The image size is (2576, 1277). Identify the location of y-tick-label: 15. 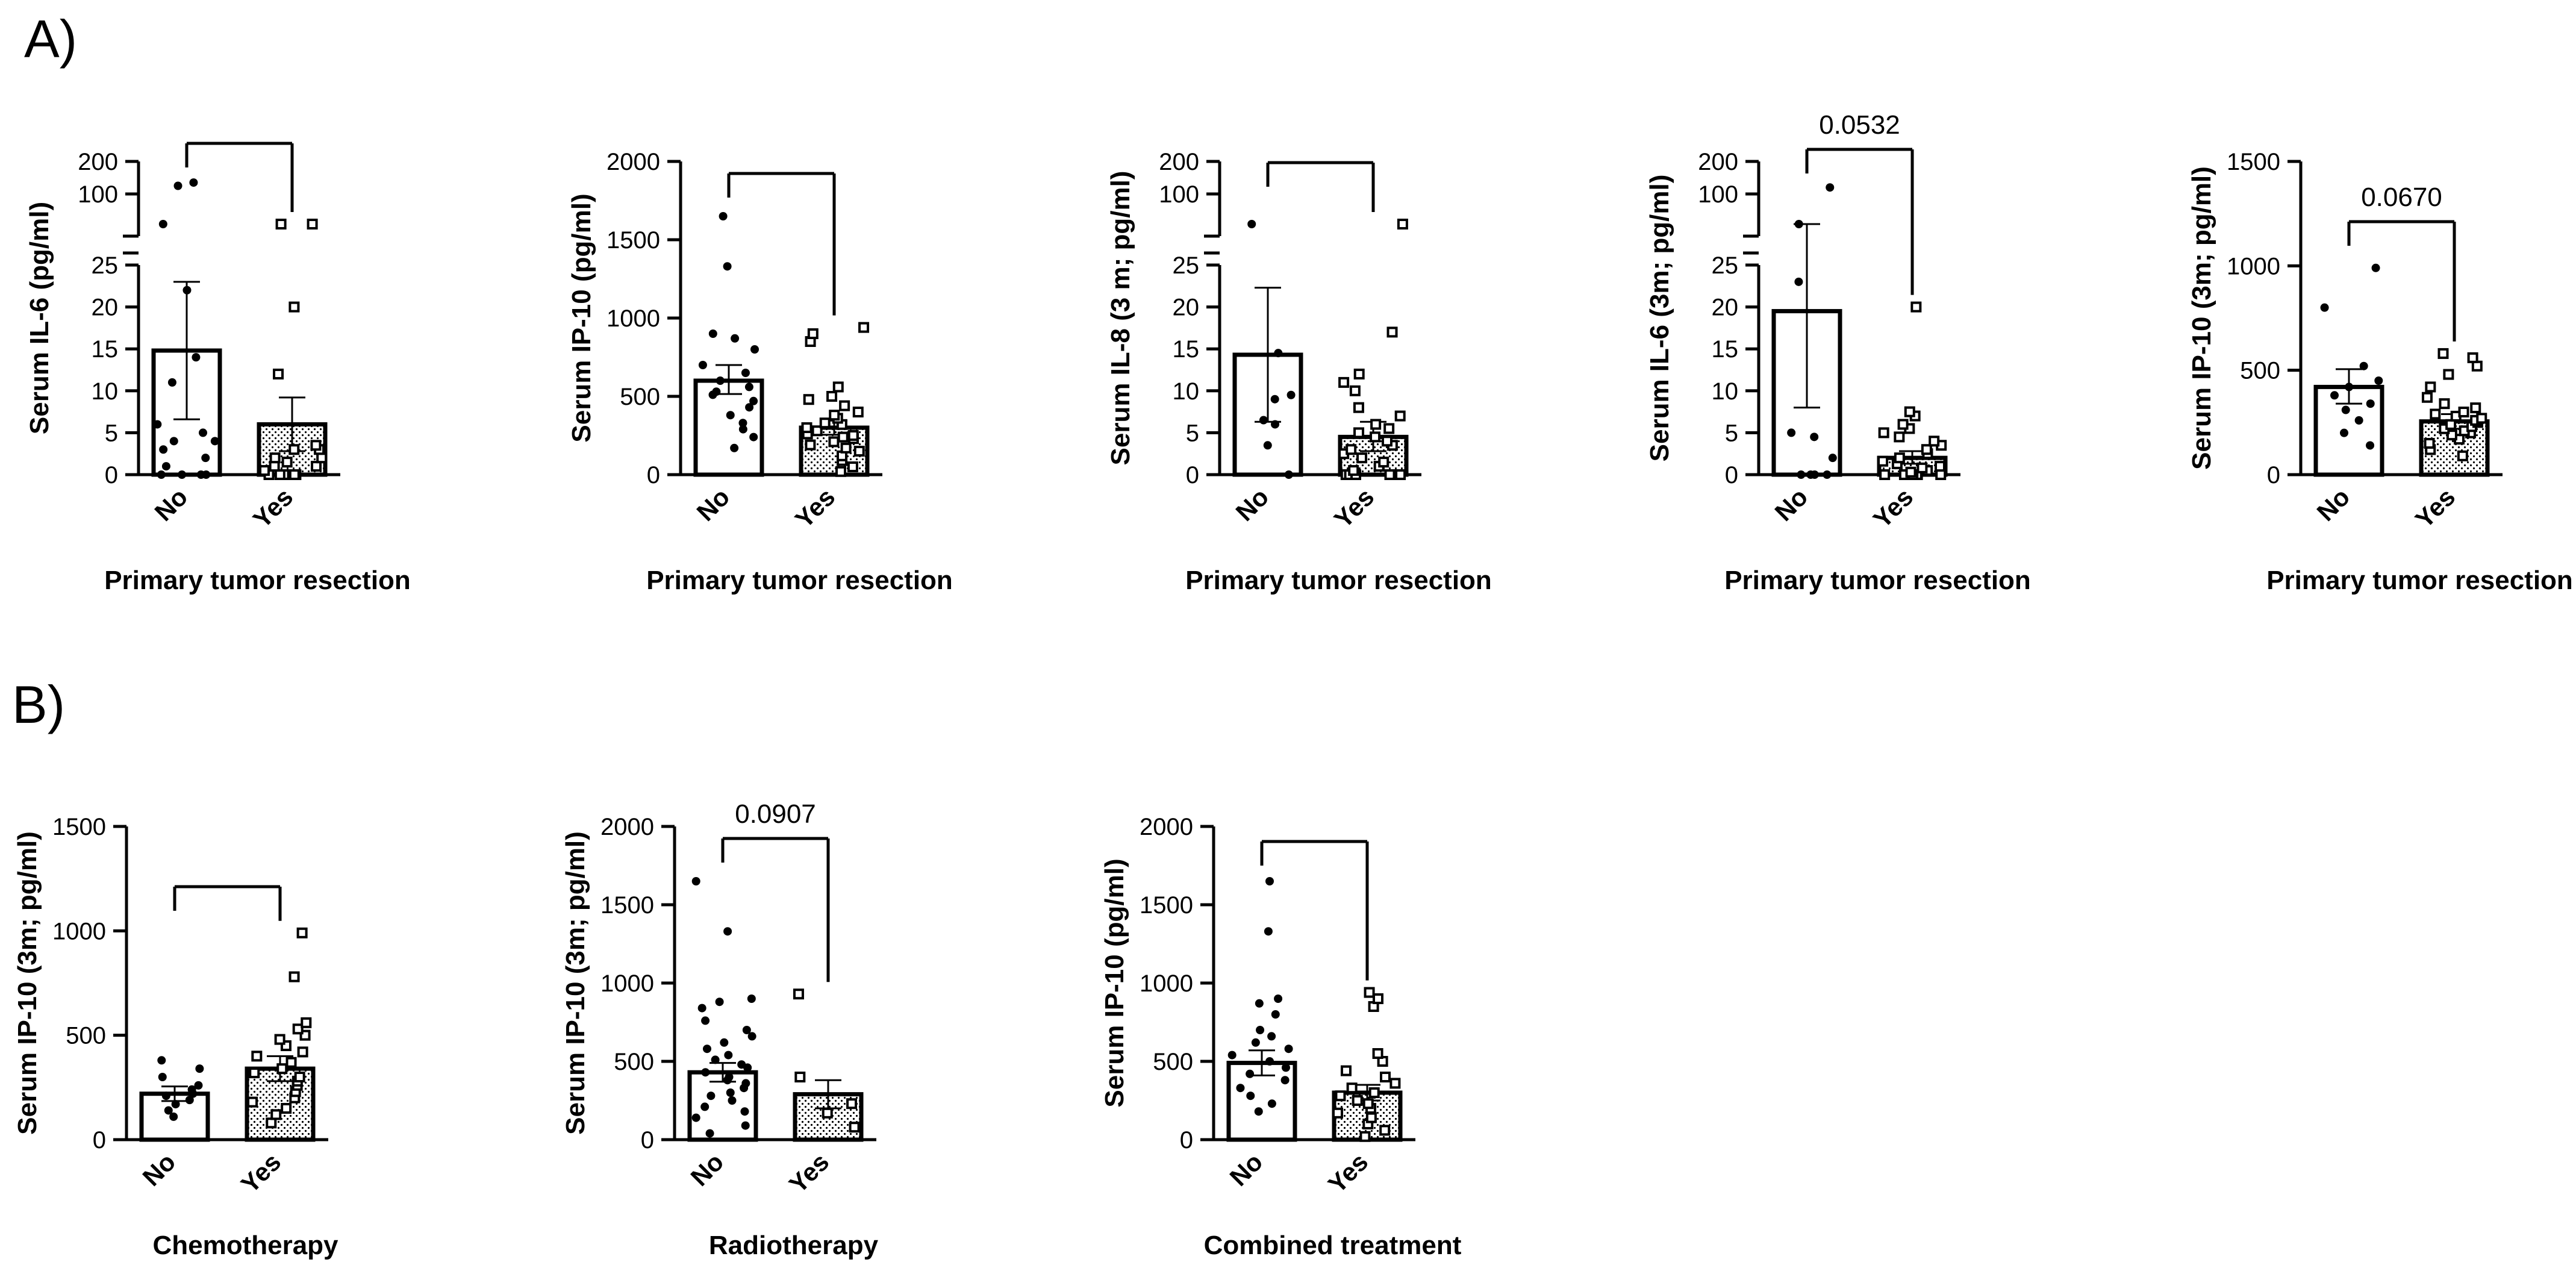
(1725, 349).